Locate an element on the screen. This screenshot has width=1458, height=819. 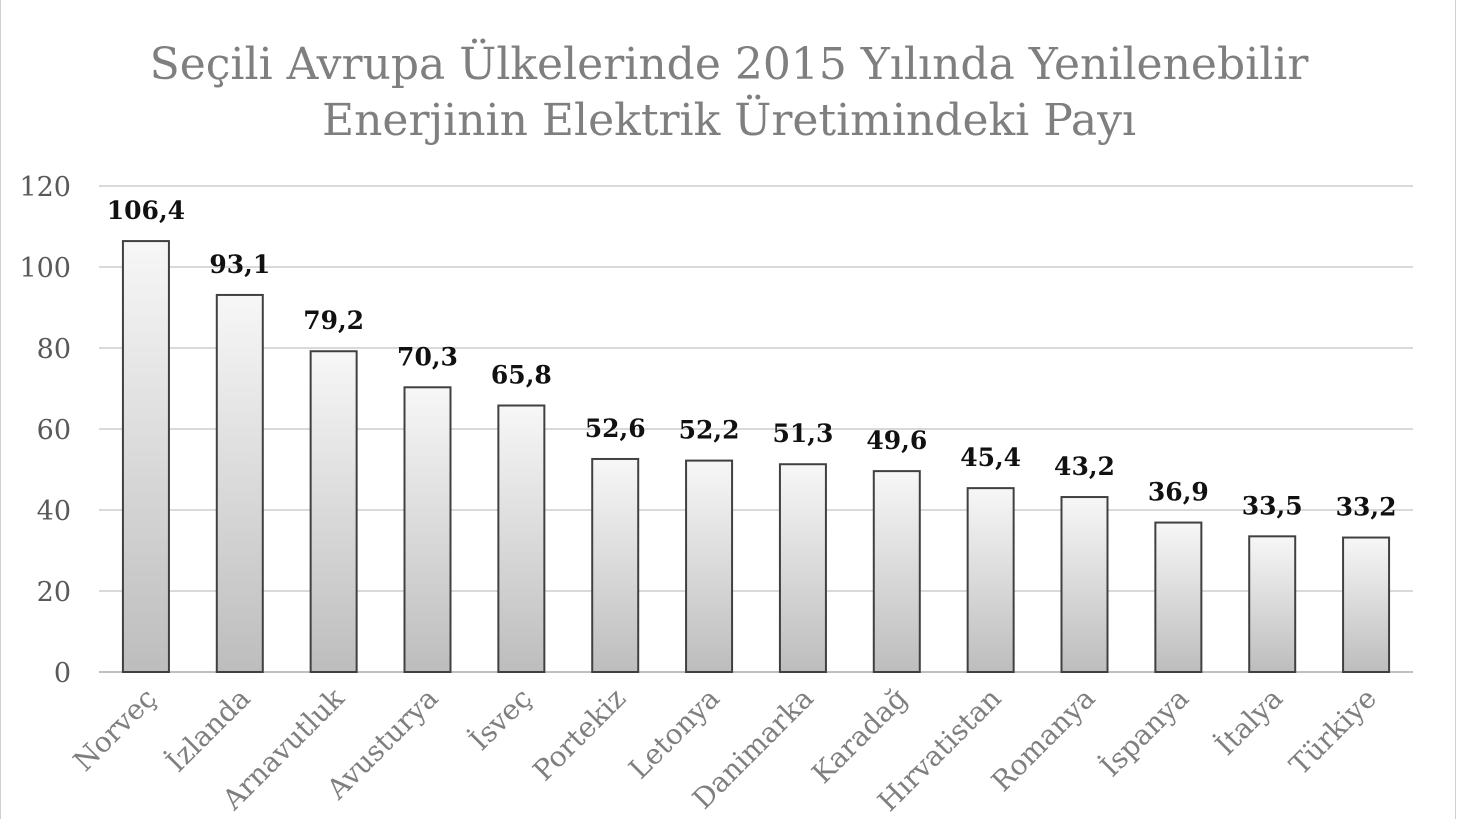
x-tick-label-1: İzlanda is located at coordinates (208, 730).